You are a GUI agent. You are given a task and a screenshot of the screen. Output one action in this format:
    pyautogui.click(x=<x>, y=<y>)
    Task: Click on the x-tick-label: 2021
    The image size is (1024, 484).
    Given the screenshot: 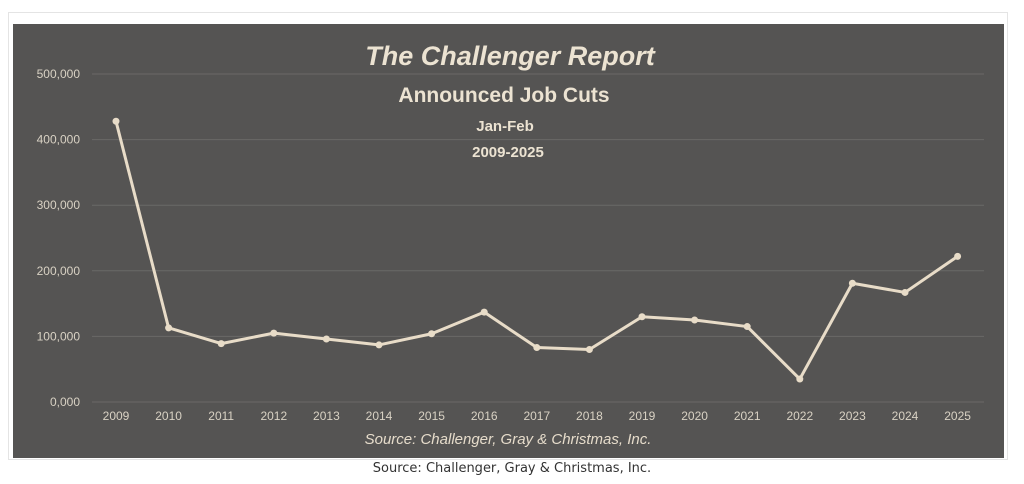 What is the action you would take?
    pyautogui.click(x=747, y=416)
    